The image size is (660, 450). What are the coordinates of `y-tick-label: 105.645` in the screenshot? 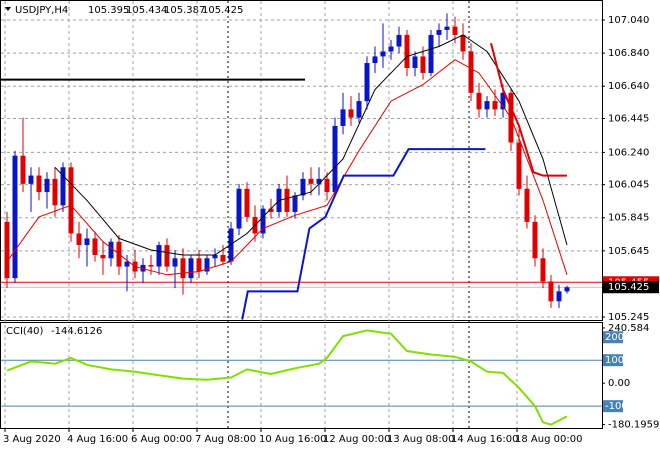 It's located at (628, 251).